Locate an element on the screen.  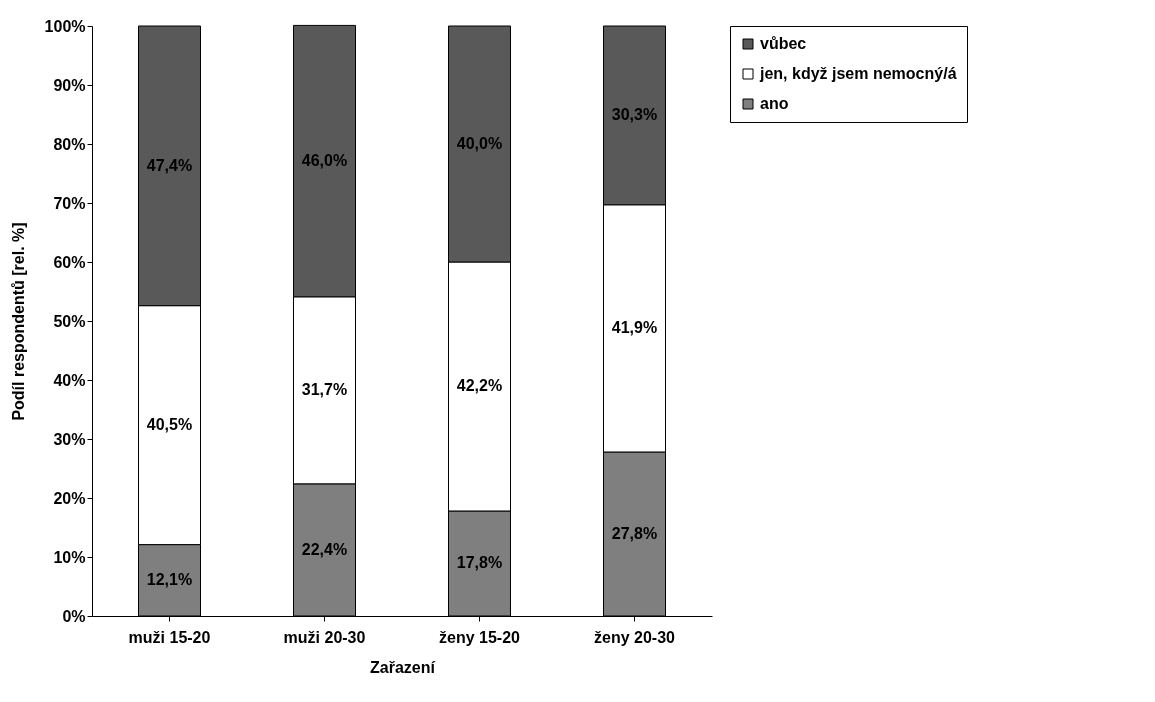
y-tick-label: 30% is located at coordinates (69, 439).